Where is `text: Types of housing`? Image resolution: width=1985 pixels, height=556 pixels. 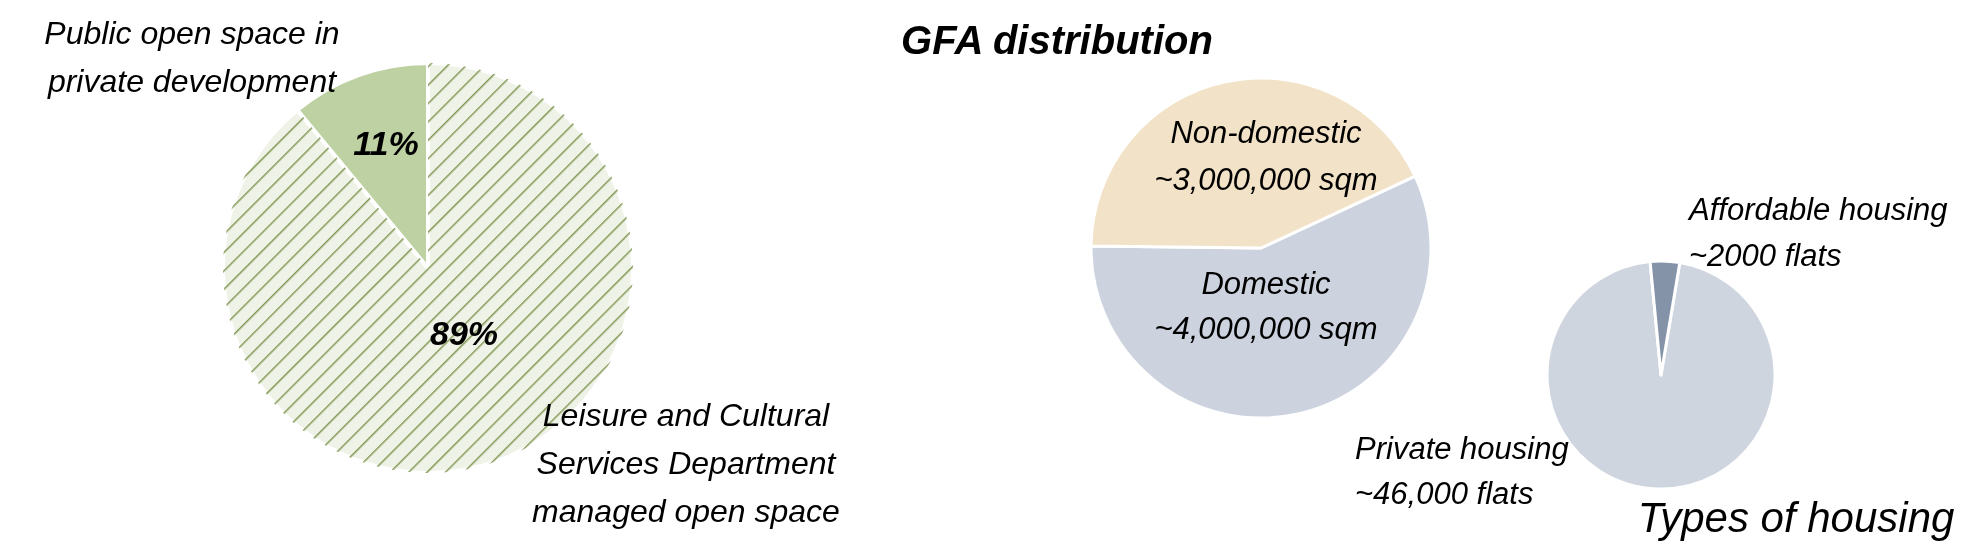
text: Types of housing is located at coordinates (1796, 517).